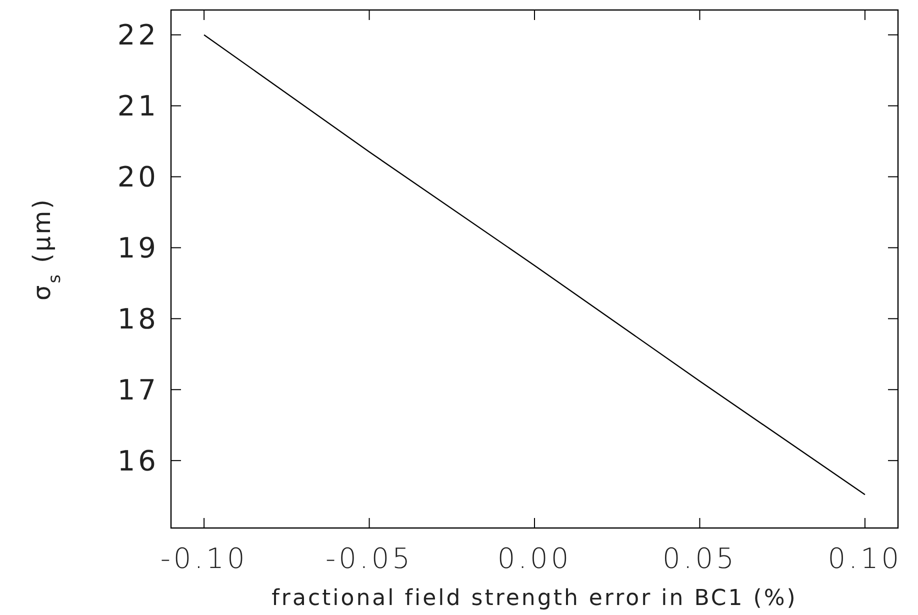 The height and width of the screenshot is (615, 918). Describe the element at coordinates (534, 558) in the screenshot. I see `x-tick-label: 0.00` at that location.